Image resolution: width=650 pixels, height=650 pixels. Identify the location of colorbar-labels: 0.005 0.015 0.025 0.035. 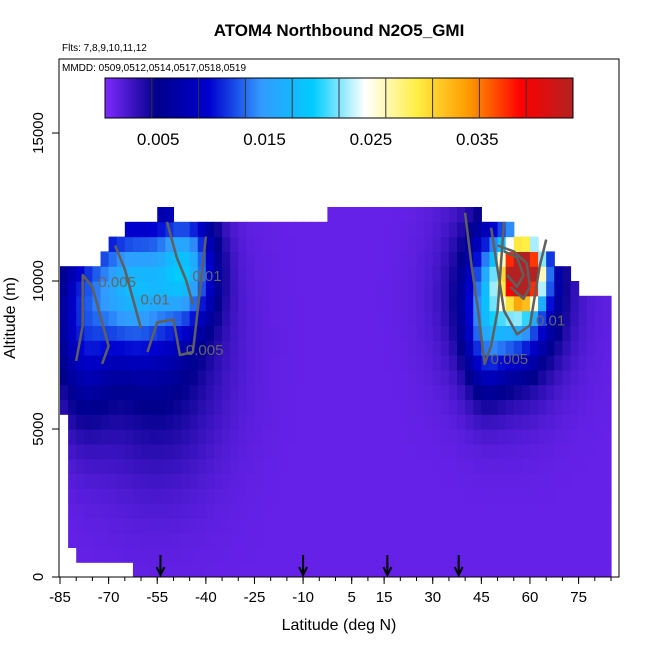
(318, 139).